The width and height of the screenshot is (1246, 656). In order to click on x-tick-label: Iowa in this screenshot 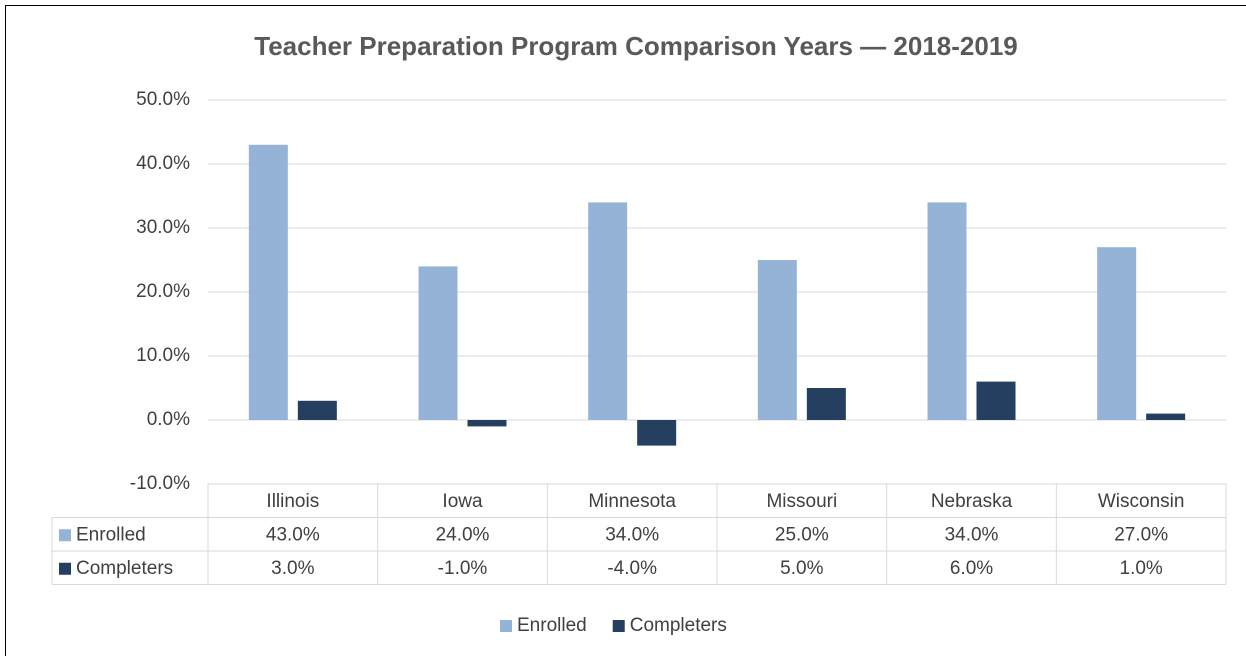, I will do `click(462, 501)`.